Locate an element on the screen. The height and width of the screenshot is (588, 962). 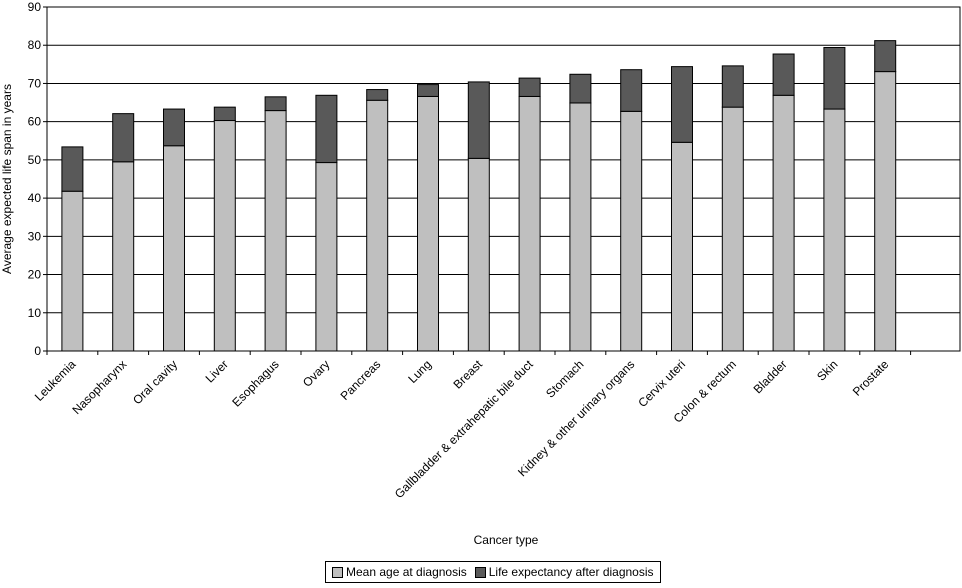
x-tick-label: Leukemia is located at coordinates (55, 380).